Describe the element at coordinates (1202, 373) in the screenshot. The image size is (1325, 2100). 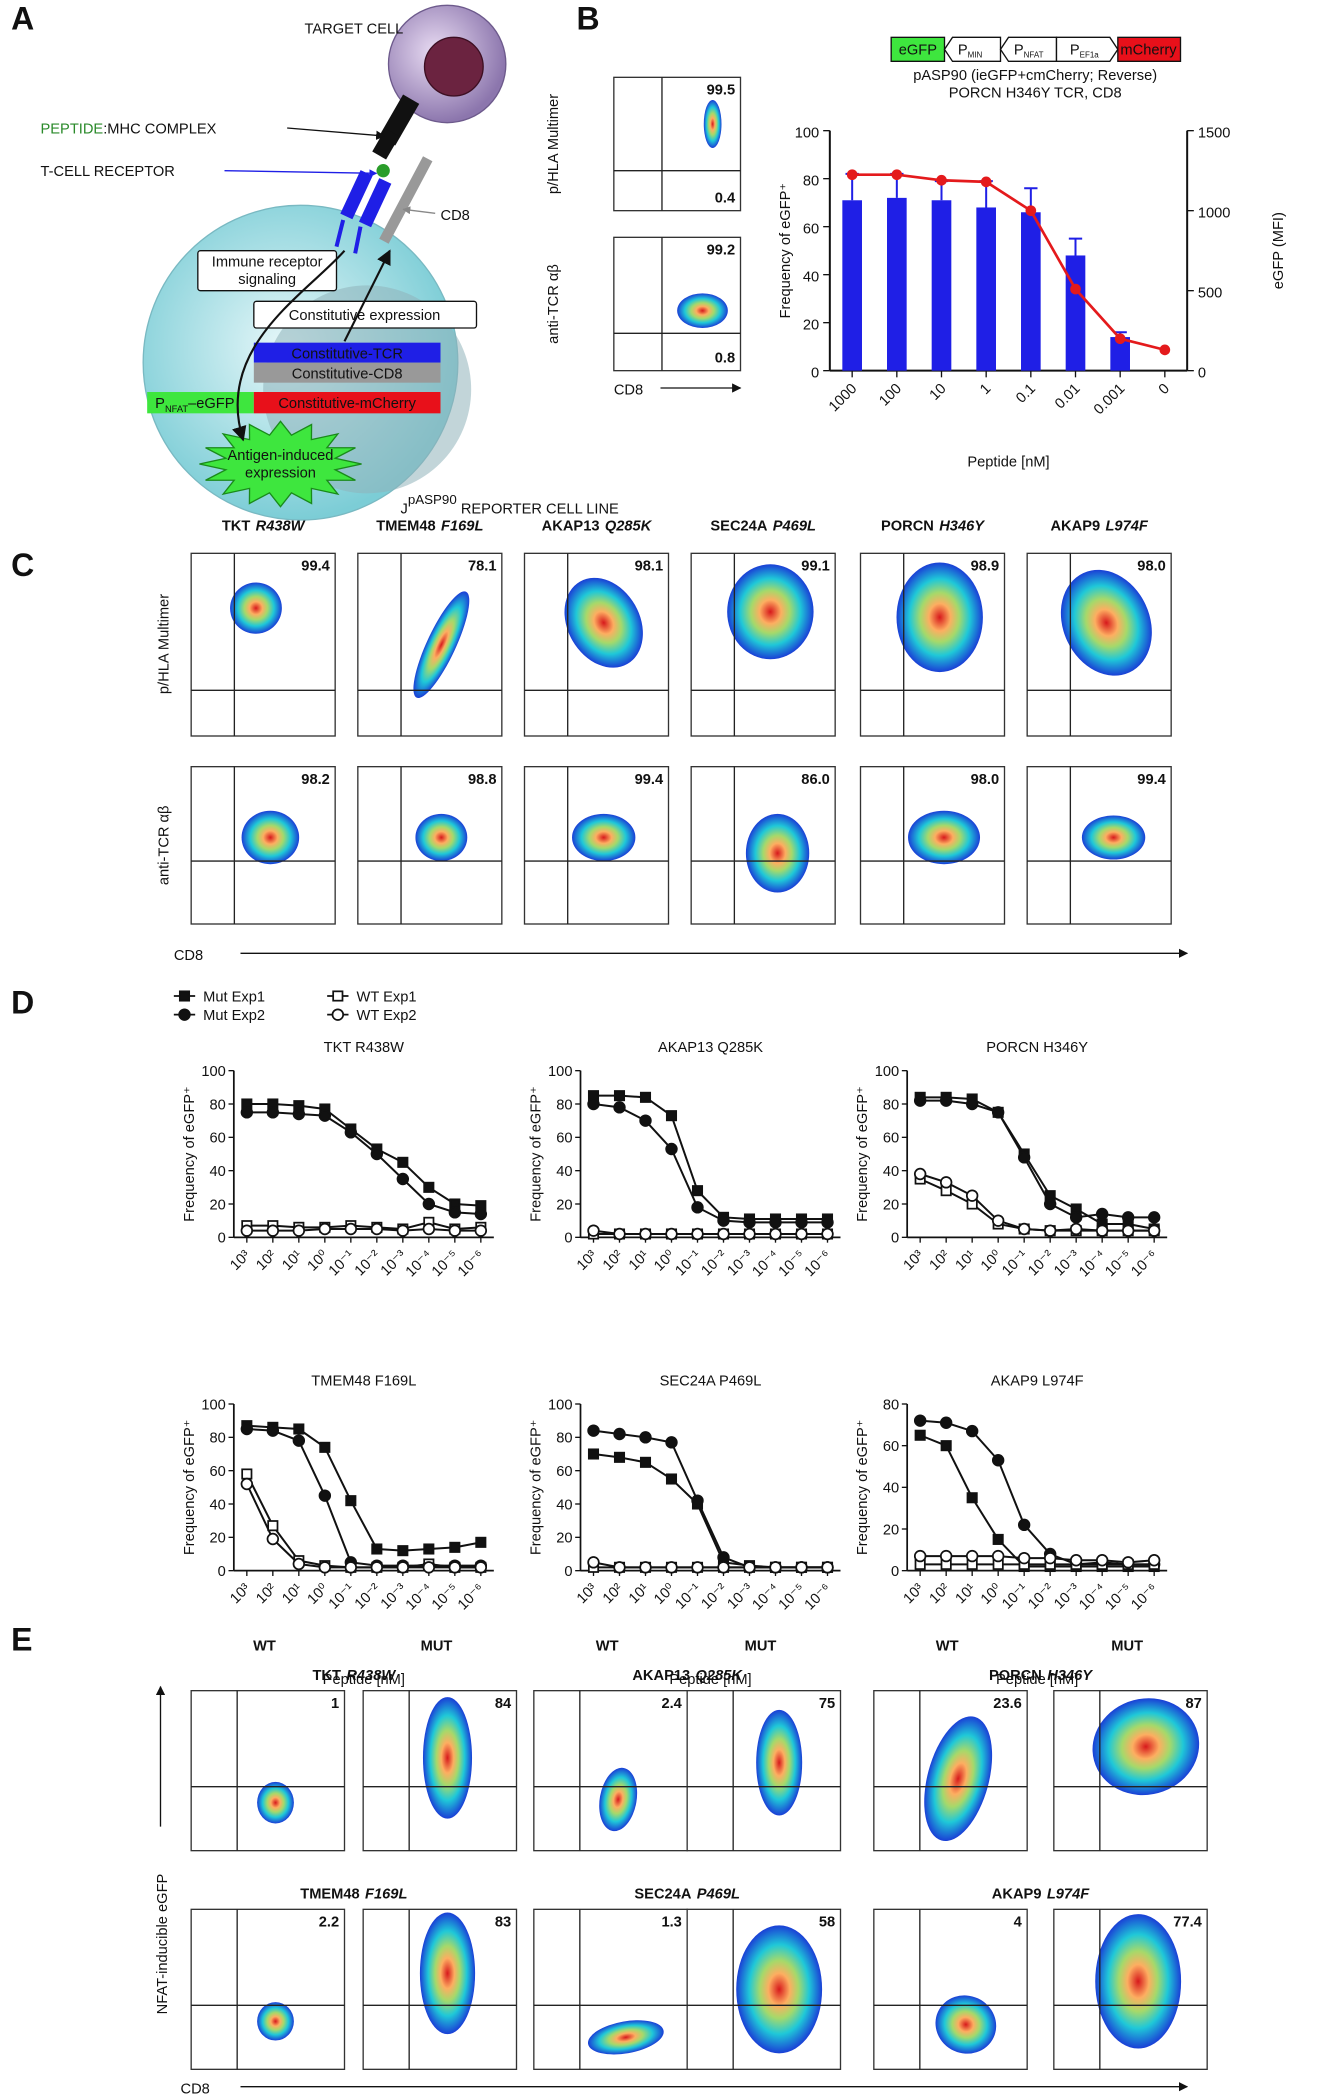
I see `y2-tick-label: 0` at that location.